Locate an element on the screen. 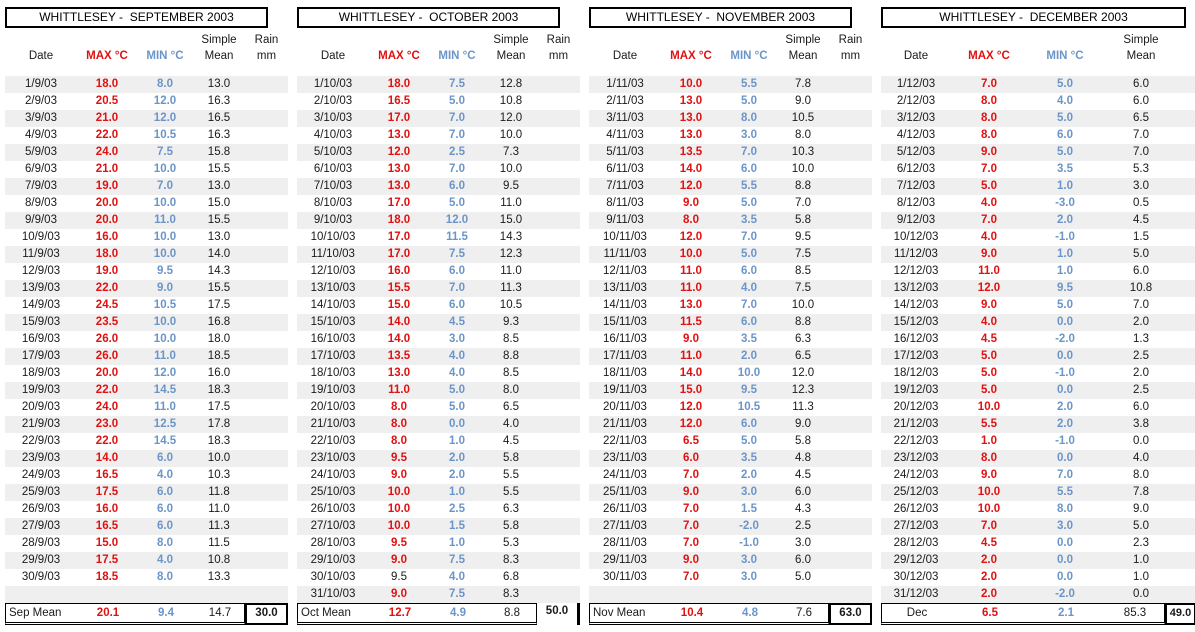 Image resolution: width=1195 pixels, height=632 pixels. table-row: 5/10/03 12.0 2.5 7.3 is located at coordinates (438, 152).